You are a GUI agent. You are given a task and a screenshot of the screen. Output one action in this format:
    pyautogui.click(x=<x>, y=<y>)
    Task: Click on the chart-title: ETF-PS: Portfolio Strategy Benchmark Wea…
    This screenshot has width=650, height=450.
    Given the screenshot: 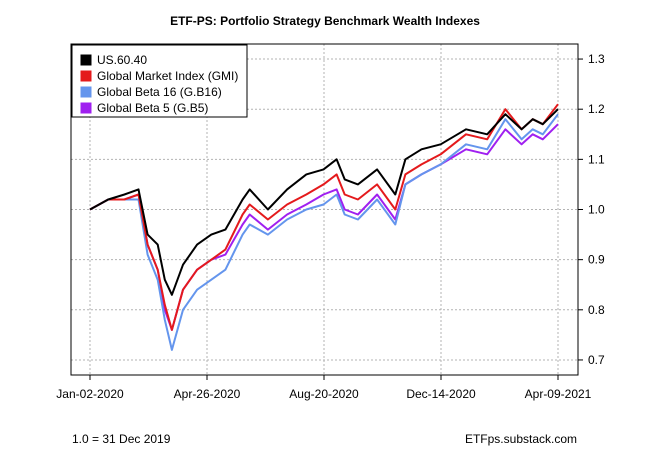 What is the action you would take?
    pyautogui.click(x=325, y=21)
    